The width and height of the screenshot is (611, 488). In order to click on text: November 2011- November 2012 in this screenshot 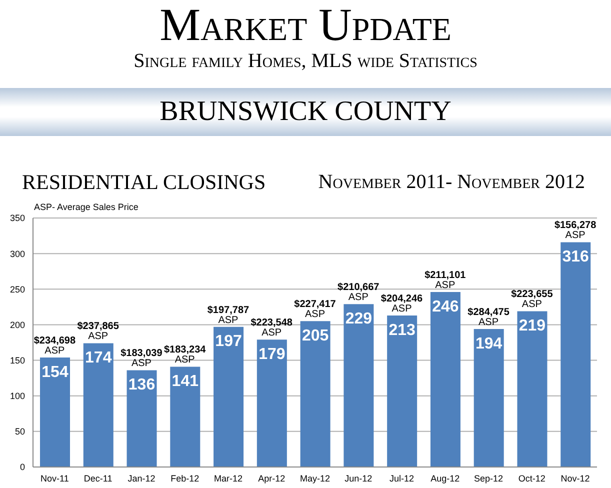, I will do `click(451, 182)`.